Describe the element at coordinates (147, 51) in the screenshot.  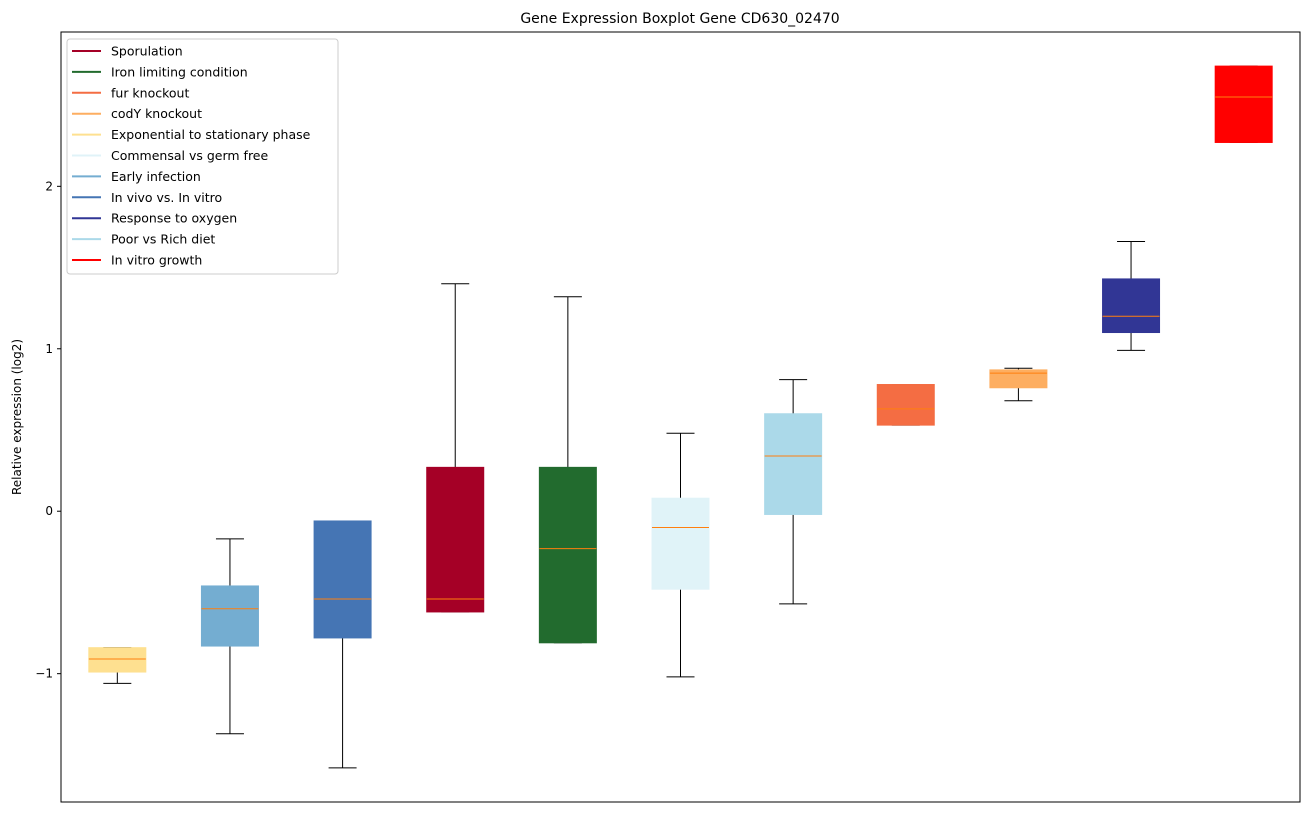
I see `legend-label: Sporulation` at that location.